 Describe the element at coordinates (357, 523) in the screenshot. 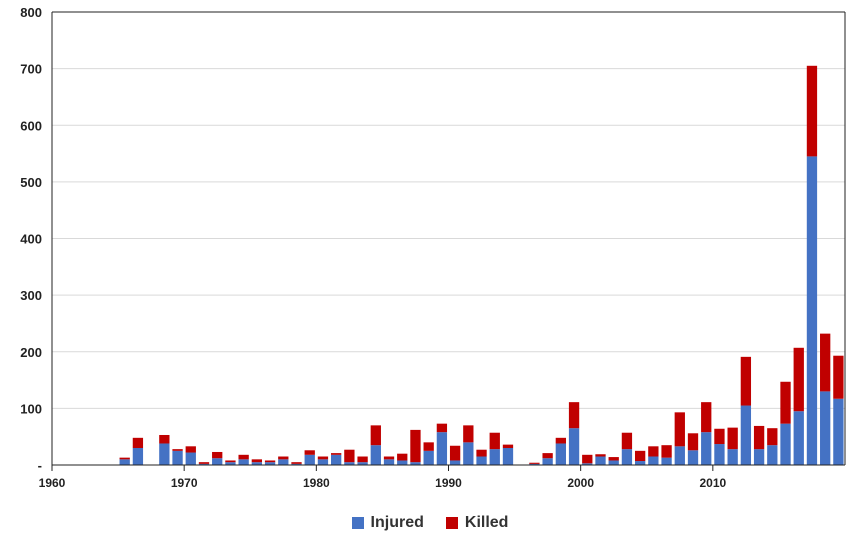

I see `legend-swatch-injured` at that location.